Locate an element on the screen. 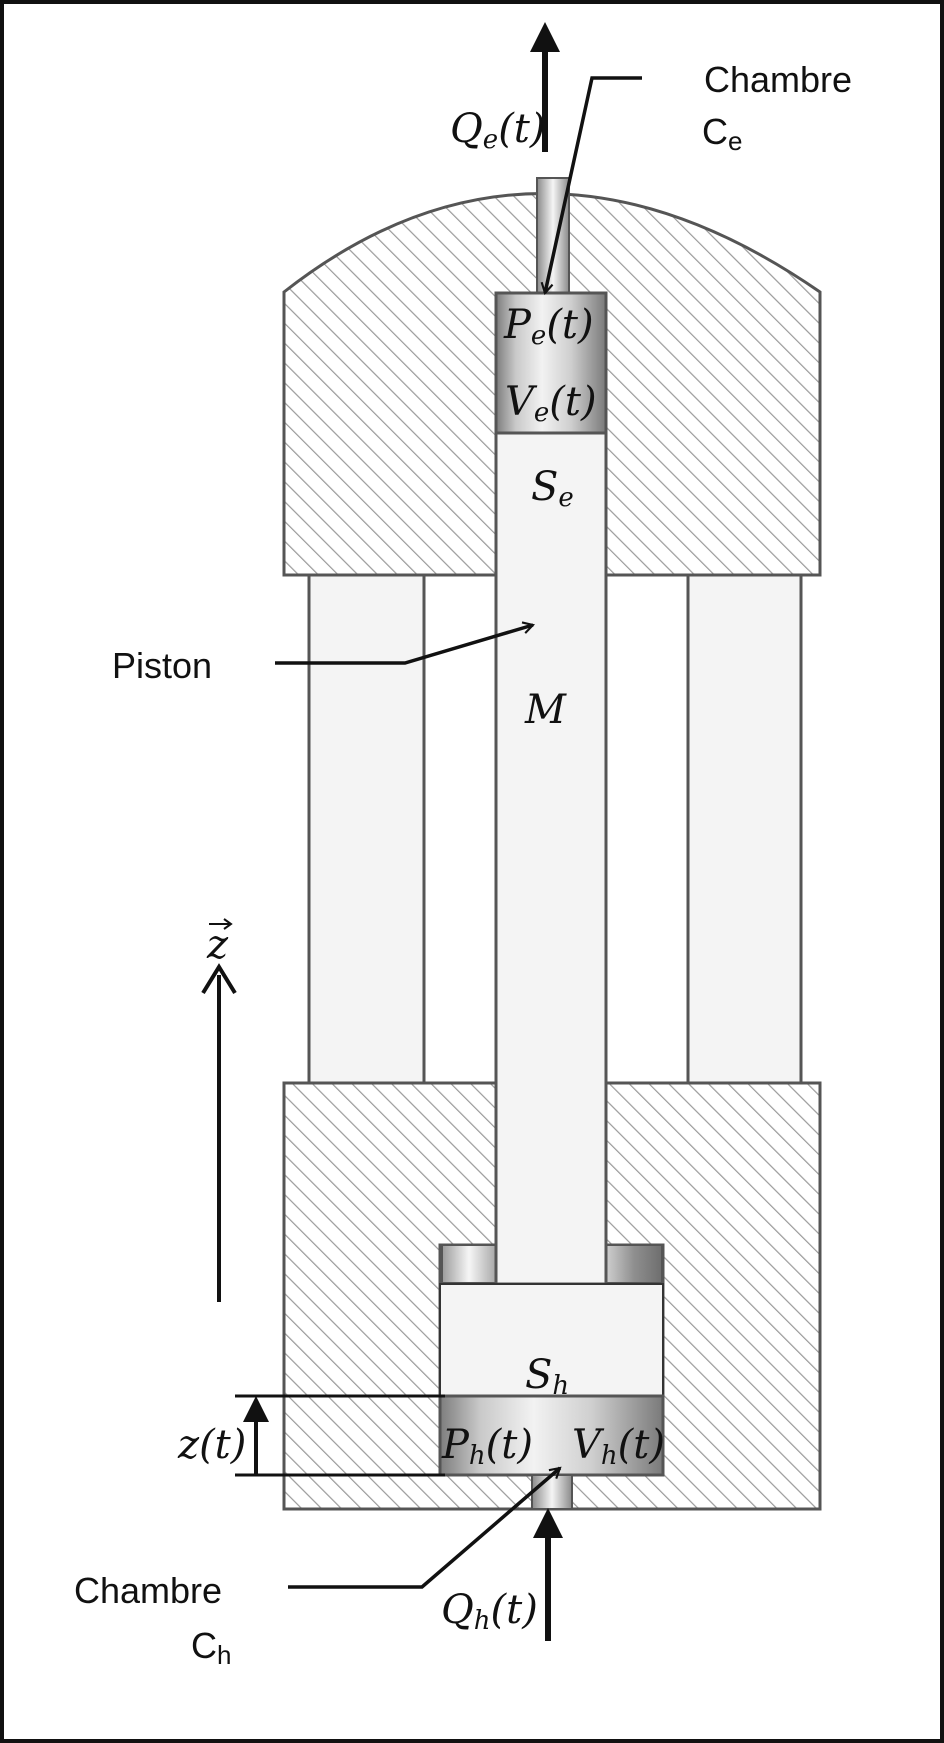  chambre-e-label: Chambre is located at coordinates (778, 79).